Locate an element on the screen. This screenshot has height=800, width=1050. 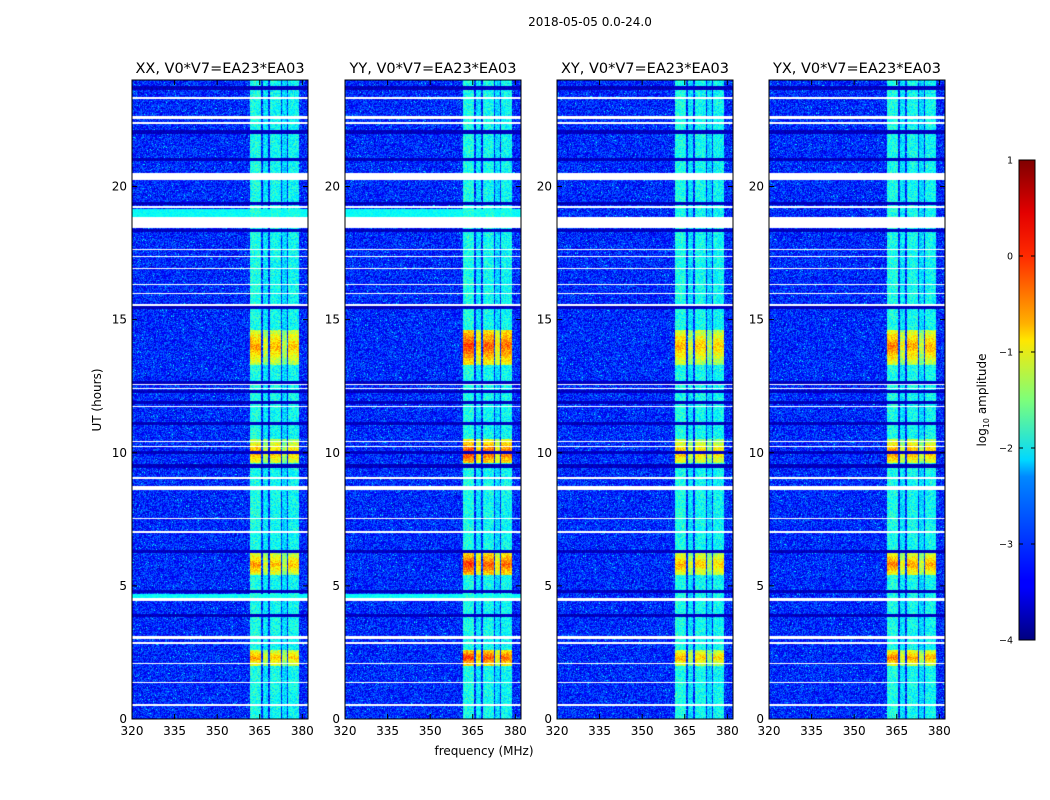
colorbar-gradient is located at coordinates (1027, 400).